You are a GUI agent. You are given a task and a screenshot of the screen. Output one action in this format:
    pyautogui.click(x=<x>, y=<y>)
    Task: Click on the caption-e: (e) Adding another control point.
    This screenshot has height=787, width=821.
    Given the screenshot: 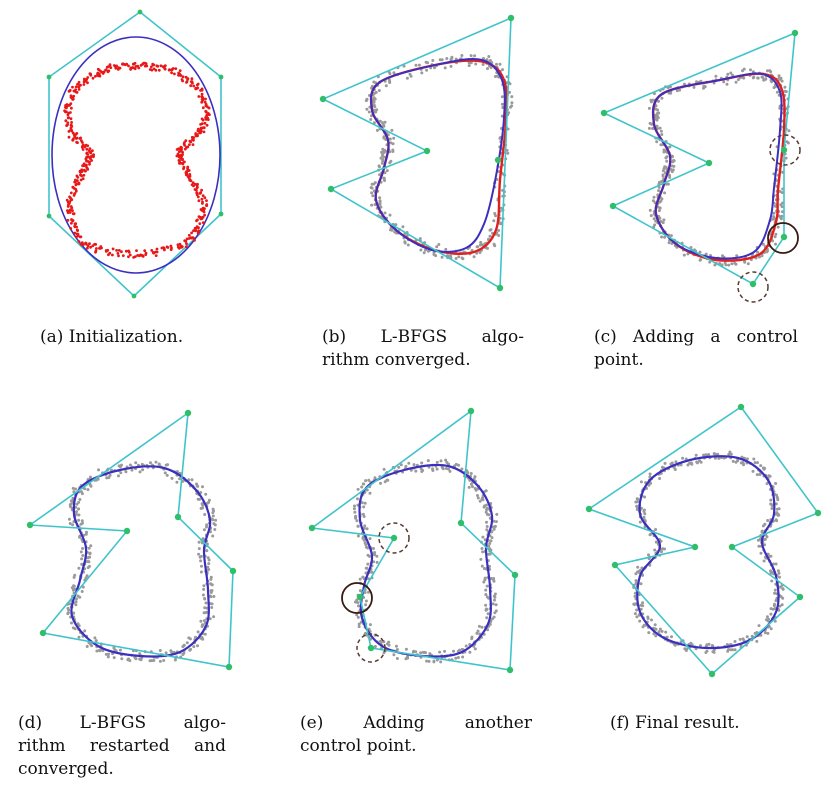 What is the action you would take?
    pyautogui.click(x=416, y=735)
    